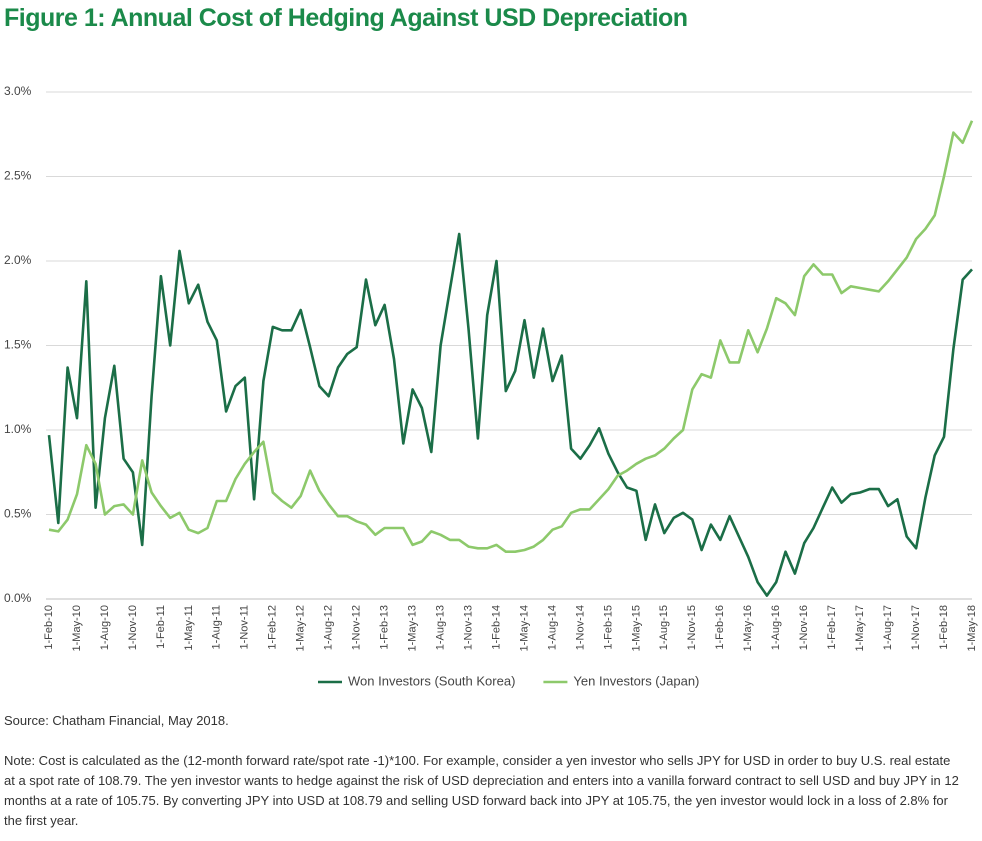 The image size is (982, 841). I want to click on x-tick-label: 1-Nov-13, so click(468, 627).